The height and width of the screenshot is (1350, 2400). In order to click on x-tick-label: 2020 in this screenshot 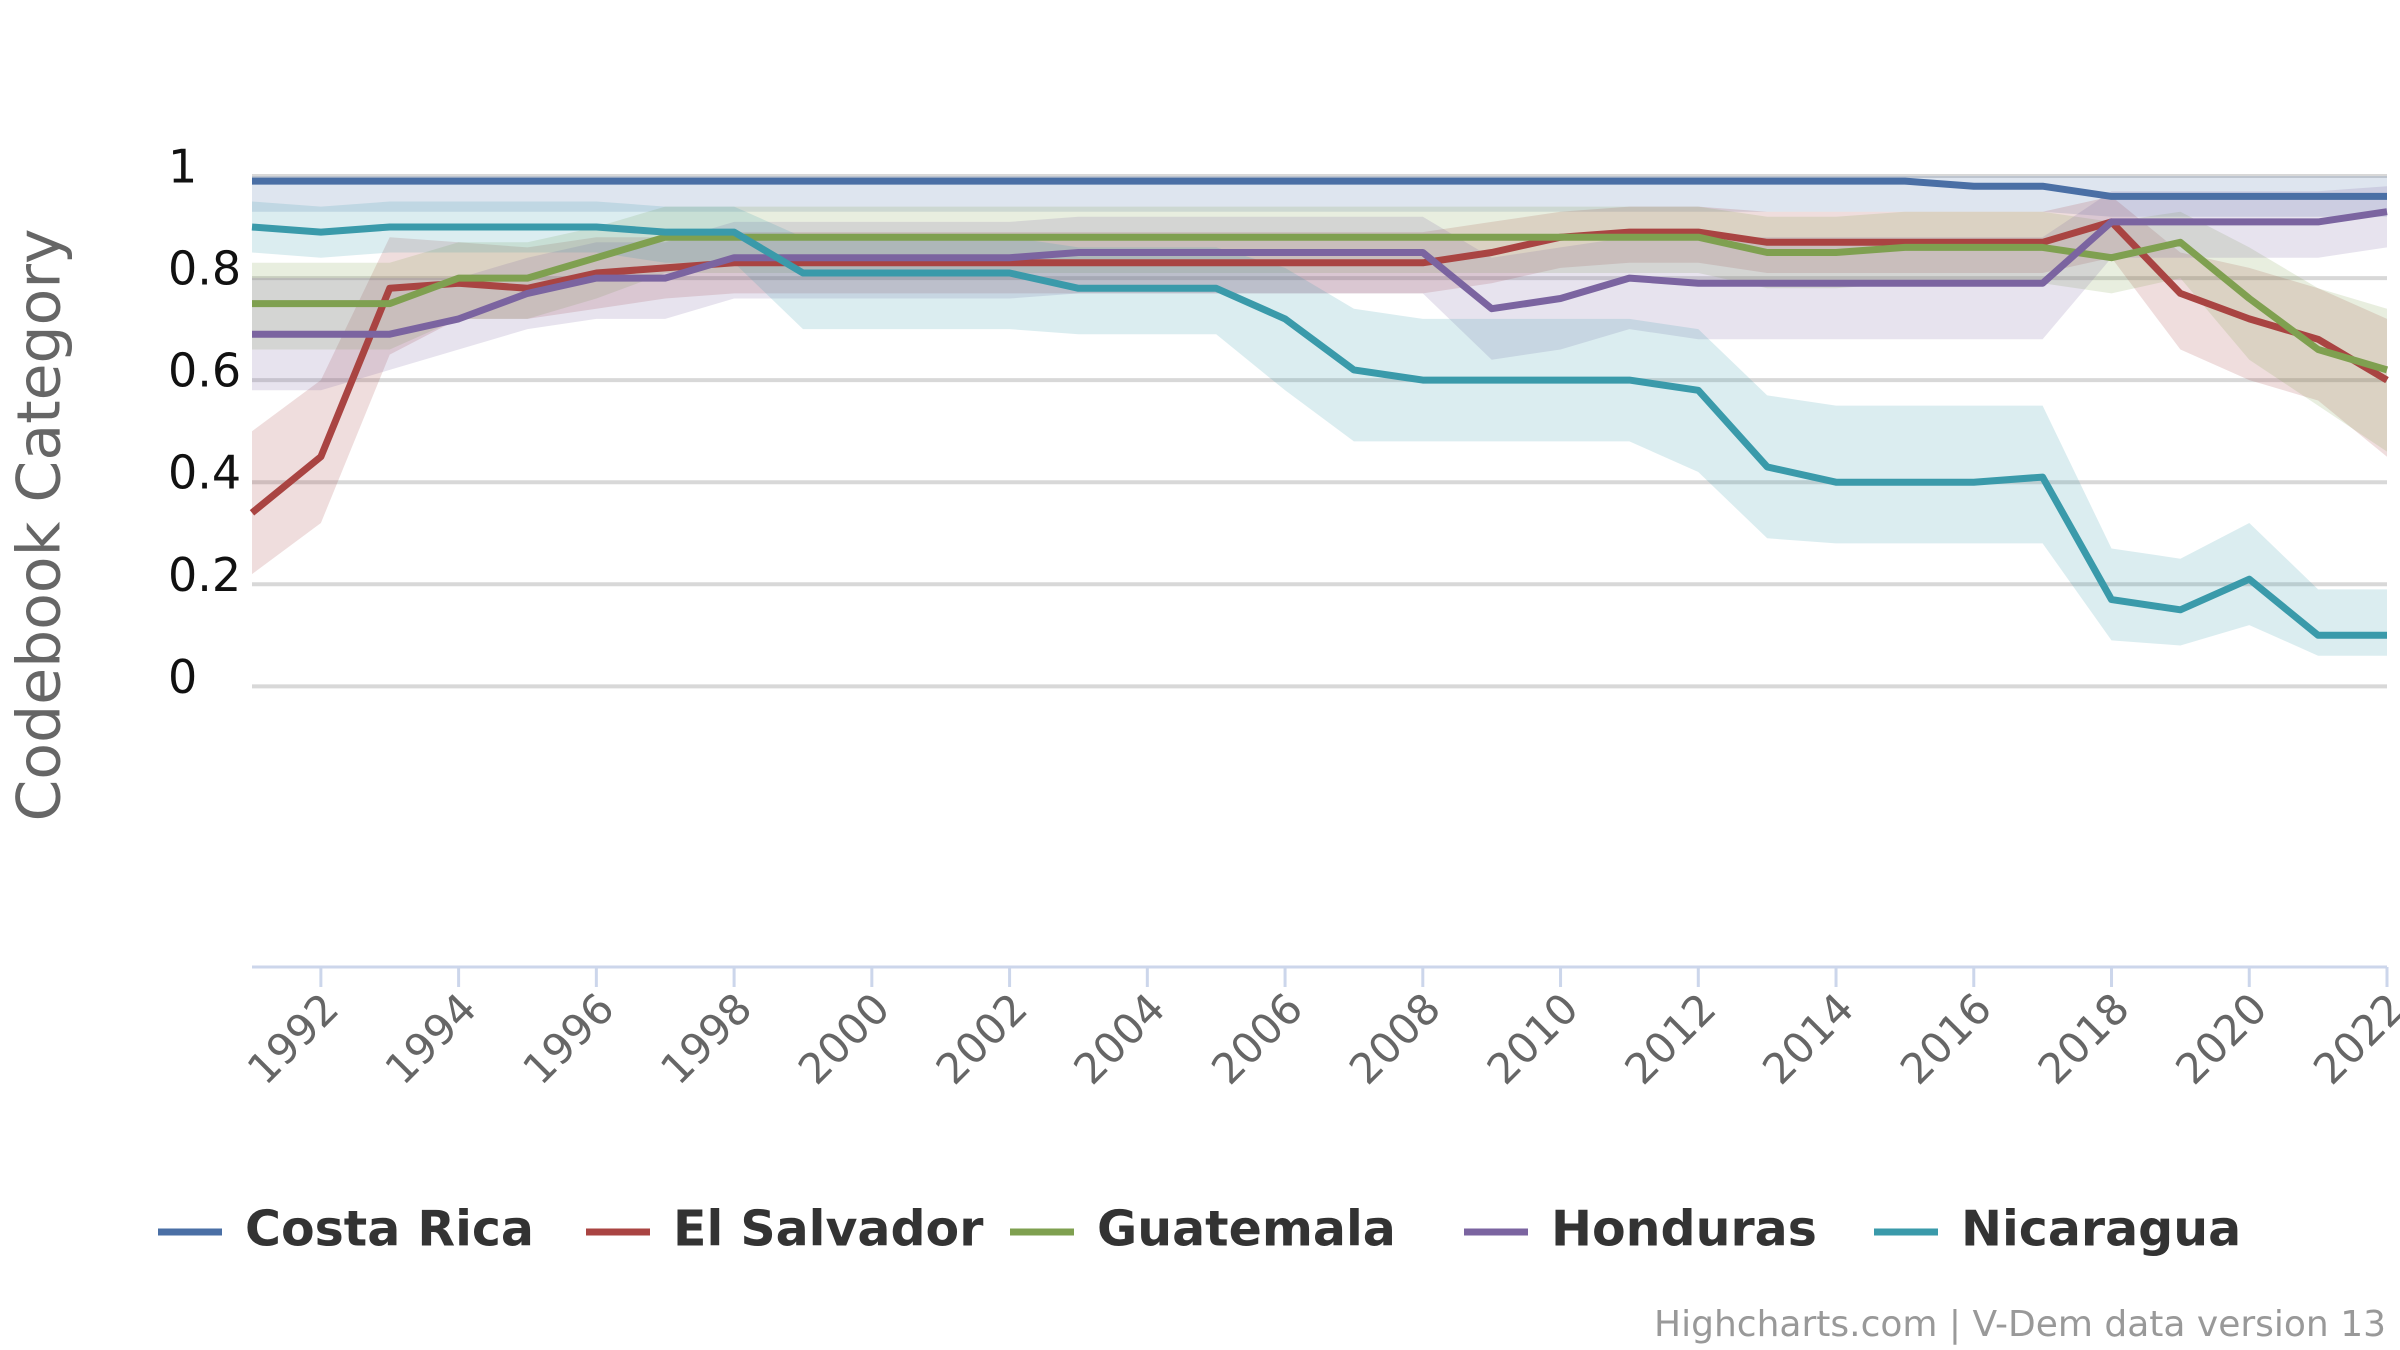, I will do `click(2221, 1039)`.